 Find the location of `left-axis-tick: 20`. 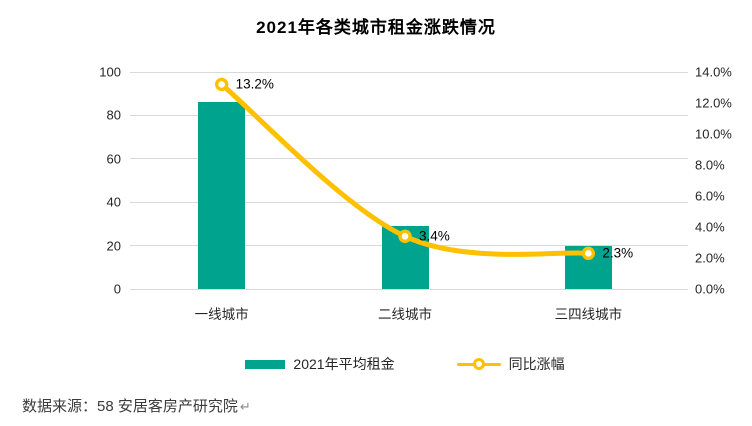

left-axis-tick: 20 is located at coordinates (113, 246).